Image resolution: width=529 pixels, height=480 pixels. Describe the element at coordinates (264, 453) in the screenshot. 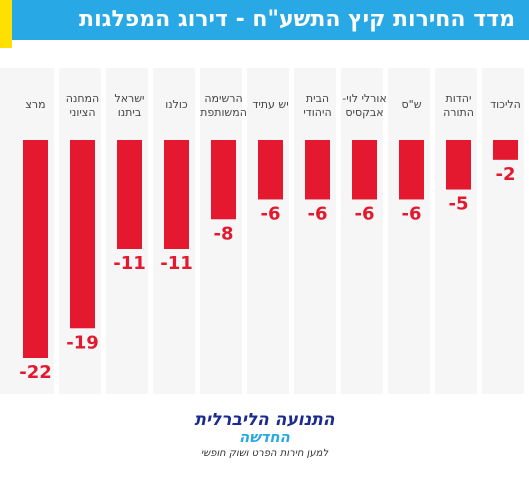

I see `logo-tagline: למען חירות הפרט ושוק חופשי` at that location.